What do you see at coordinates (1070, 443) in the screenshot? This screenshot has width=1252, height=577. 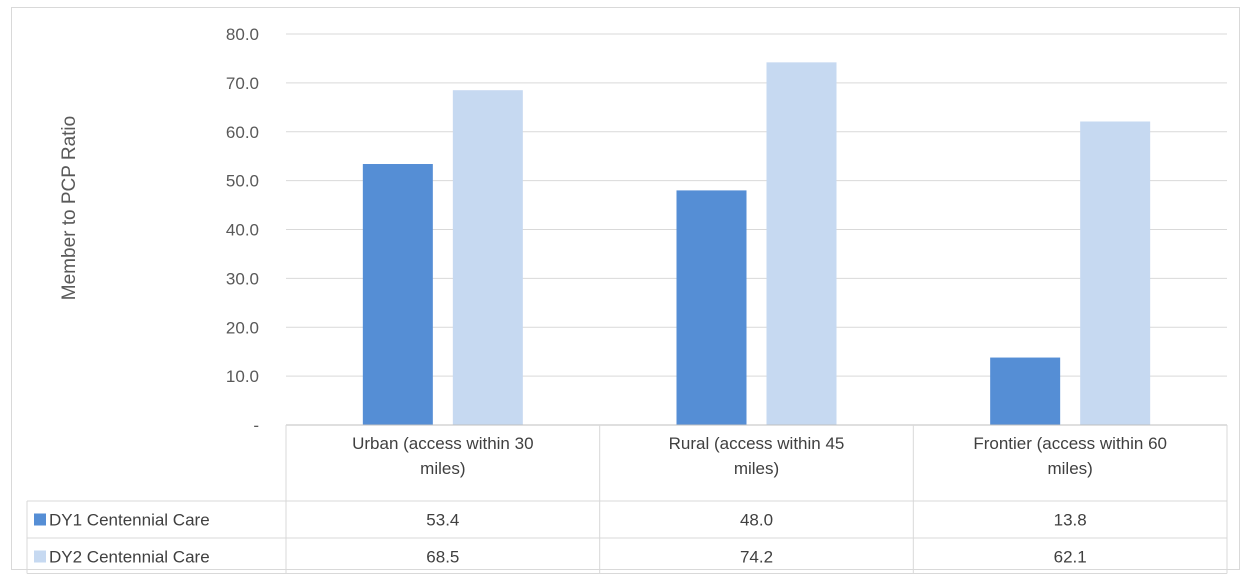 I see `category-label: Frontier (access within 60` at bounding box center [1070, 443].